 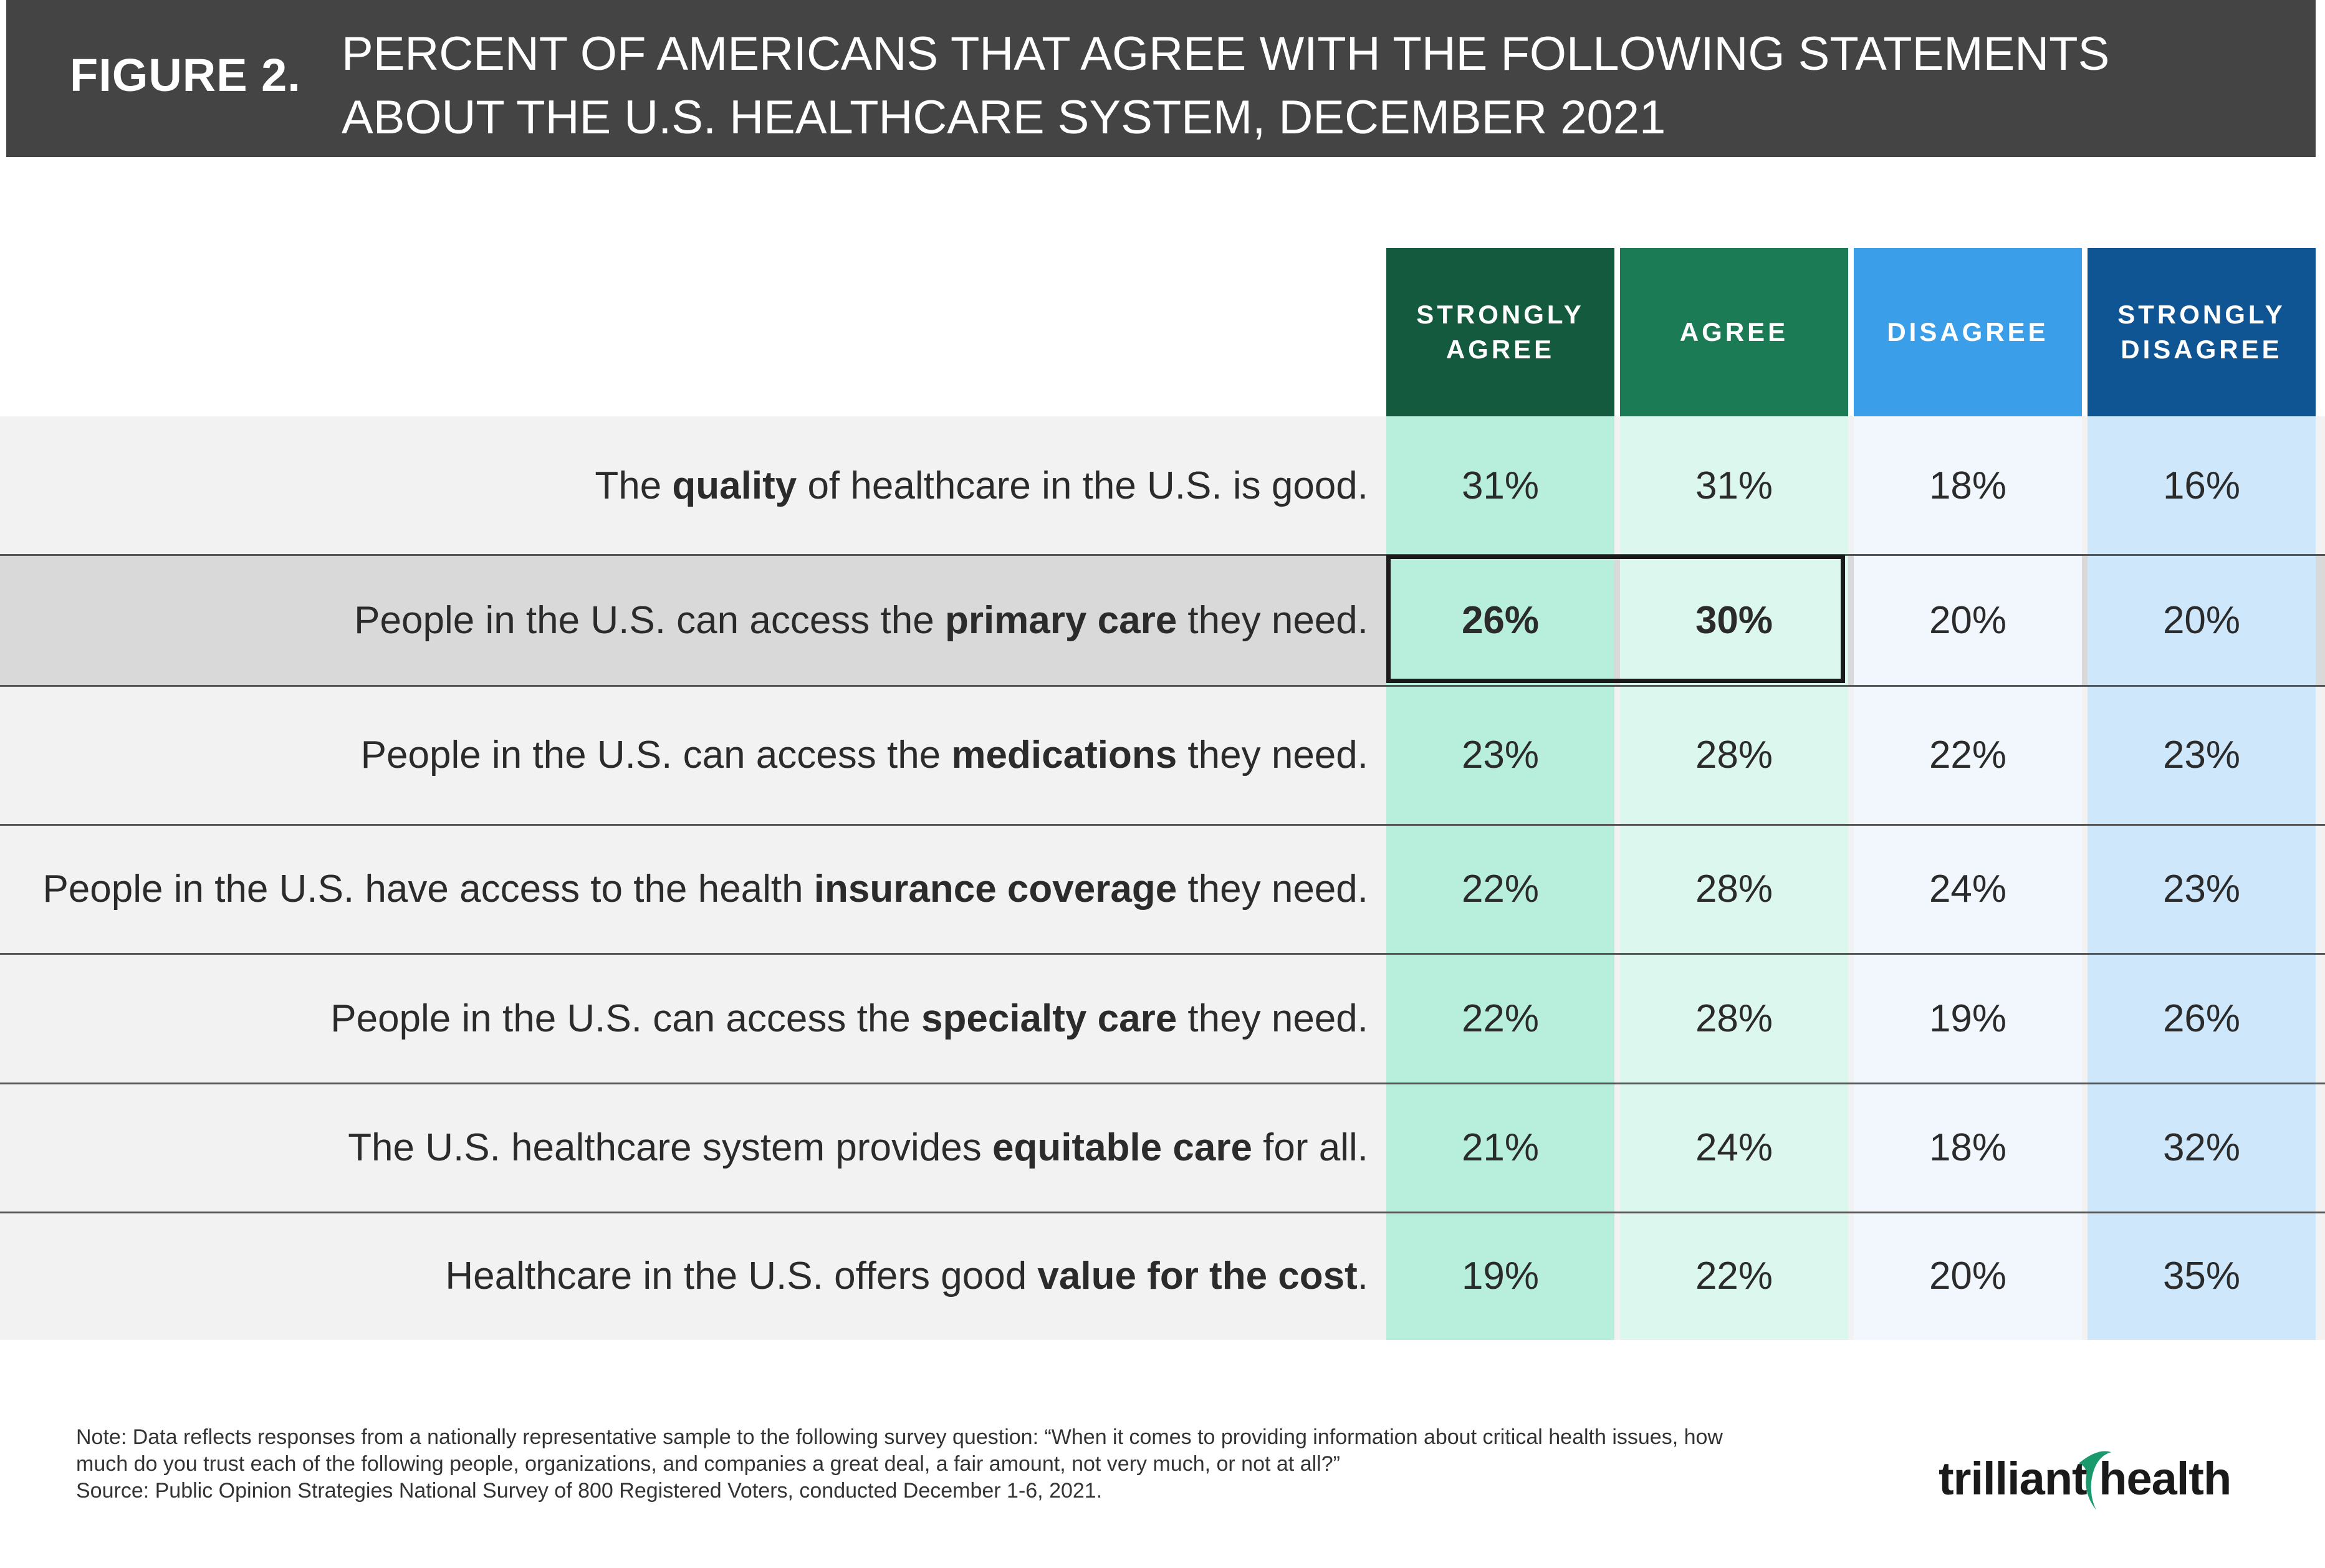 I want to click on column-header-line1: AGREE, so click(x=1734, y=332).